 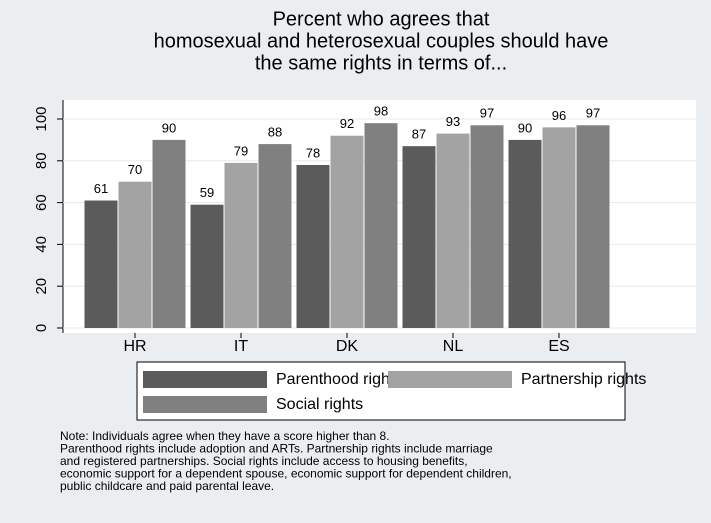 What do you see at coordinates (41, 160) in the screenshot?
I see `y-tick-label: 80` at bounding box center [41, 160].